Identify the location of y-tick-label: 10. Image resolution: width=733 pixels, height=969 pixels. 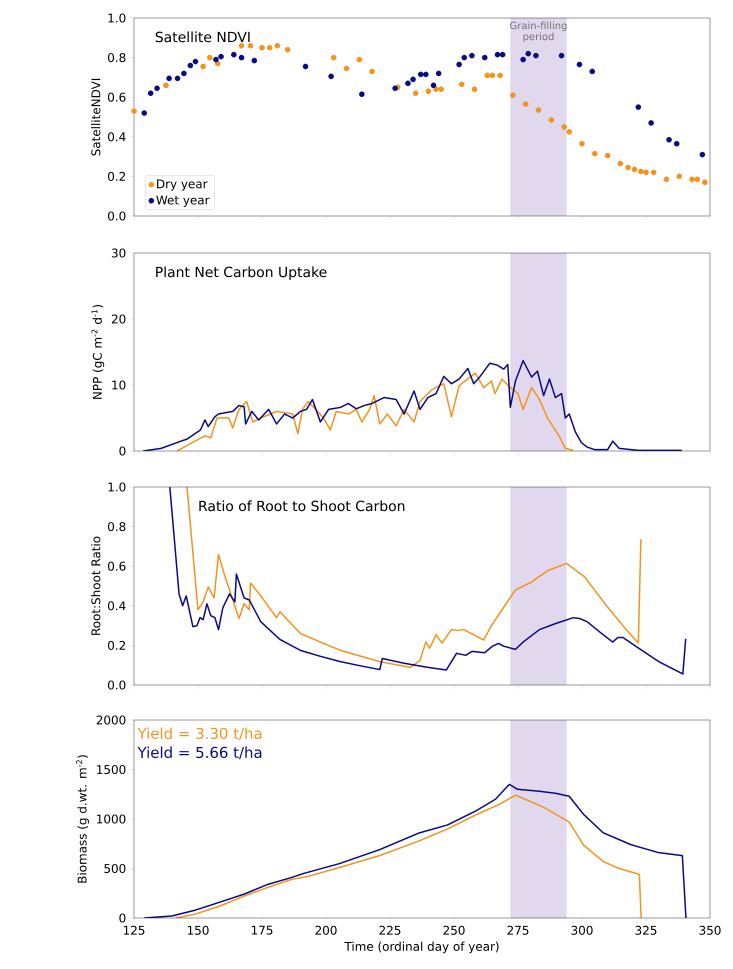
(119, 385).